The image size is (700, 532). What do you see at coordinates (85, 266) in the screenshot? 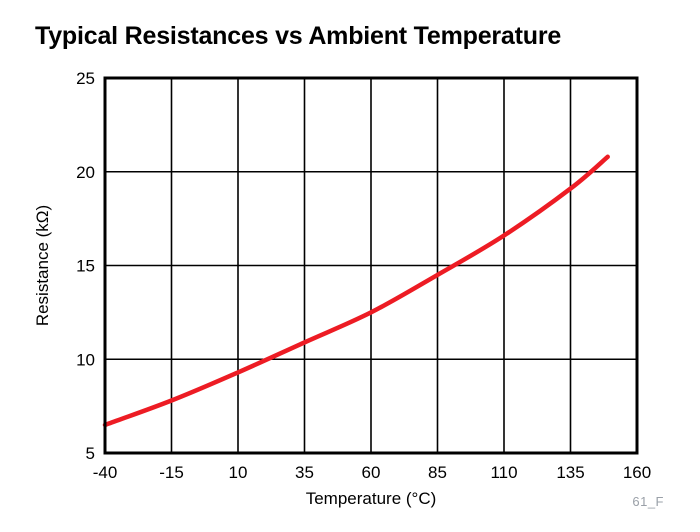
I see `y-tick-label: 15` at bounding box center [85, 266].